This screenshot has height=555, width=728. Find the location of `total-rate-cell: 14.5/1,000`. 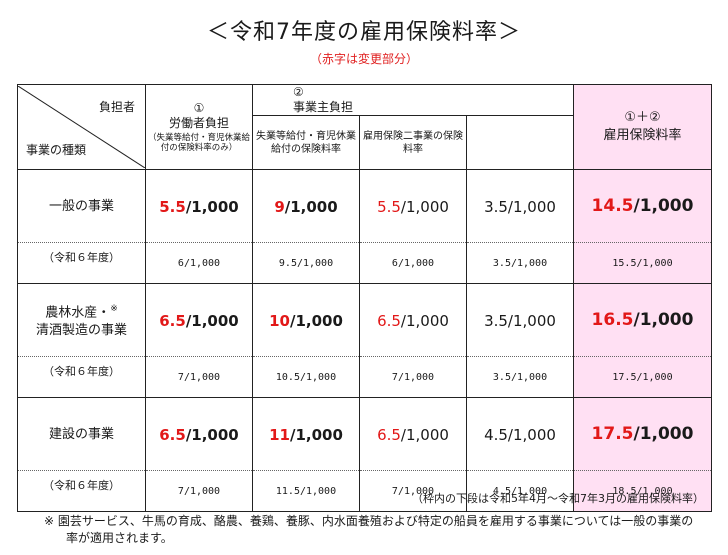

total-rate-cell: 14.5/1,000 is located at coordinates (642, 206).